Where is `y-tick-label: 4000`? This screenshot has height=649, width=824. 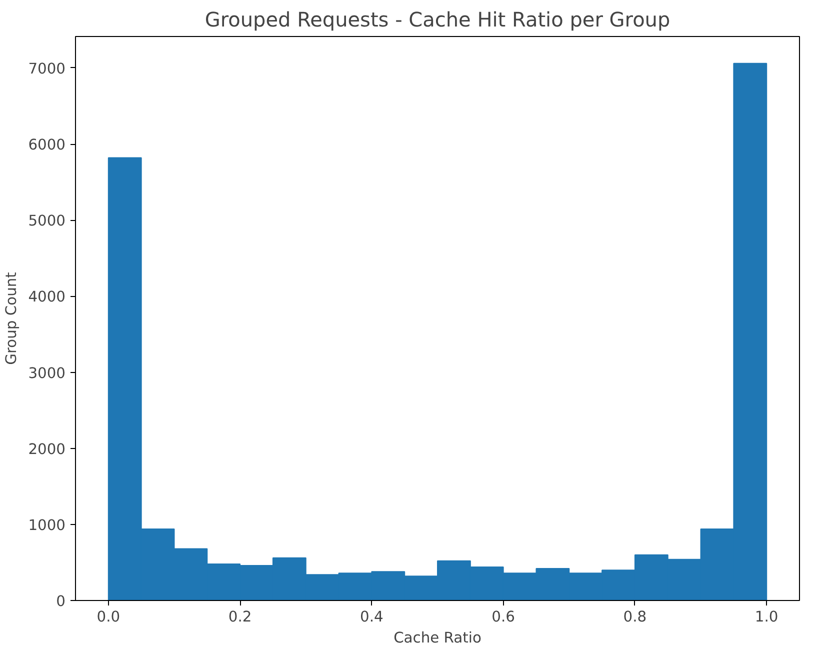 y-tick-label: 4000 is located at coordinates (47, 297).